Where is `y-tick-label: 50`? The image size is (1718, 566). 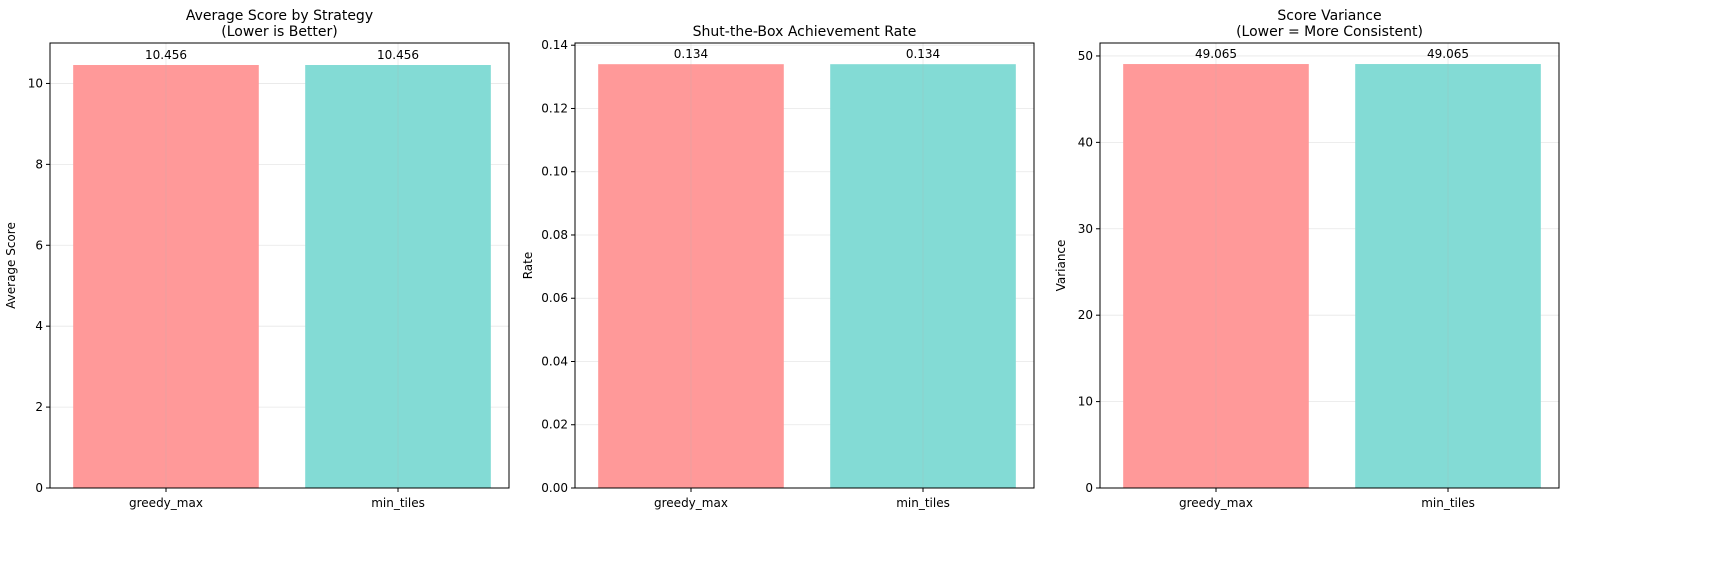
y-tick-label: 50 is located at coordinates (1085, 56).